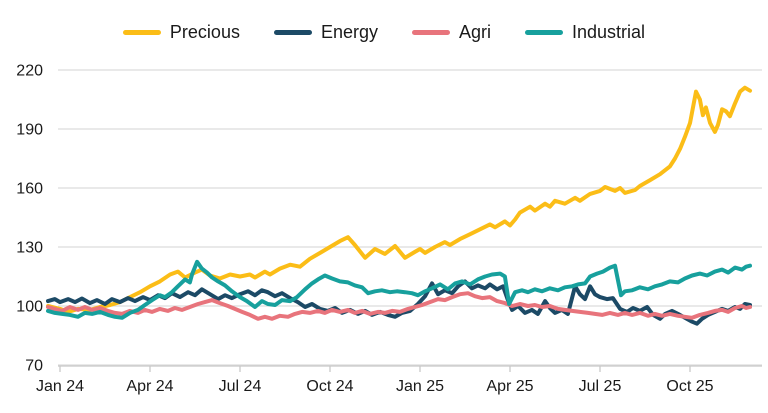 The image size is (768, 413). What do you see at coordinates (544, 32) in the screenshot?
I see `industrial-line-swatch` at bounding box center [544, 32].